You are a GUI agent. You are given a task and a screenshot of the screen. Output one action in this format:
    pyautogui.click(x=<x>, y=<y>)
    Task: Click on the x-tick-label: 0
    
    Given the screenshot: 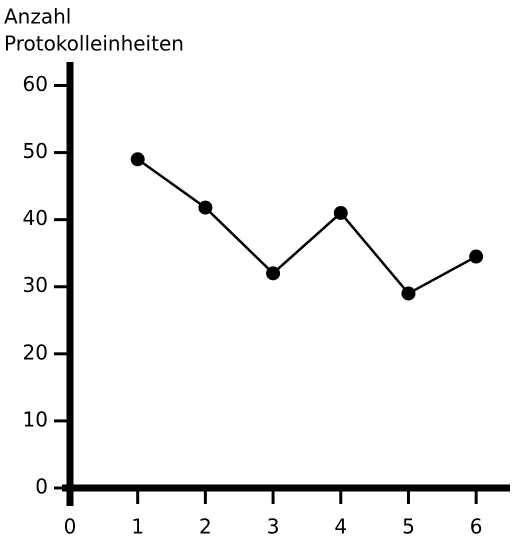 What is the action you would take?
    pyautogui.click(x=70, y=527)
    